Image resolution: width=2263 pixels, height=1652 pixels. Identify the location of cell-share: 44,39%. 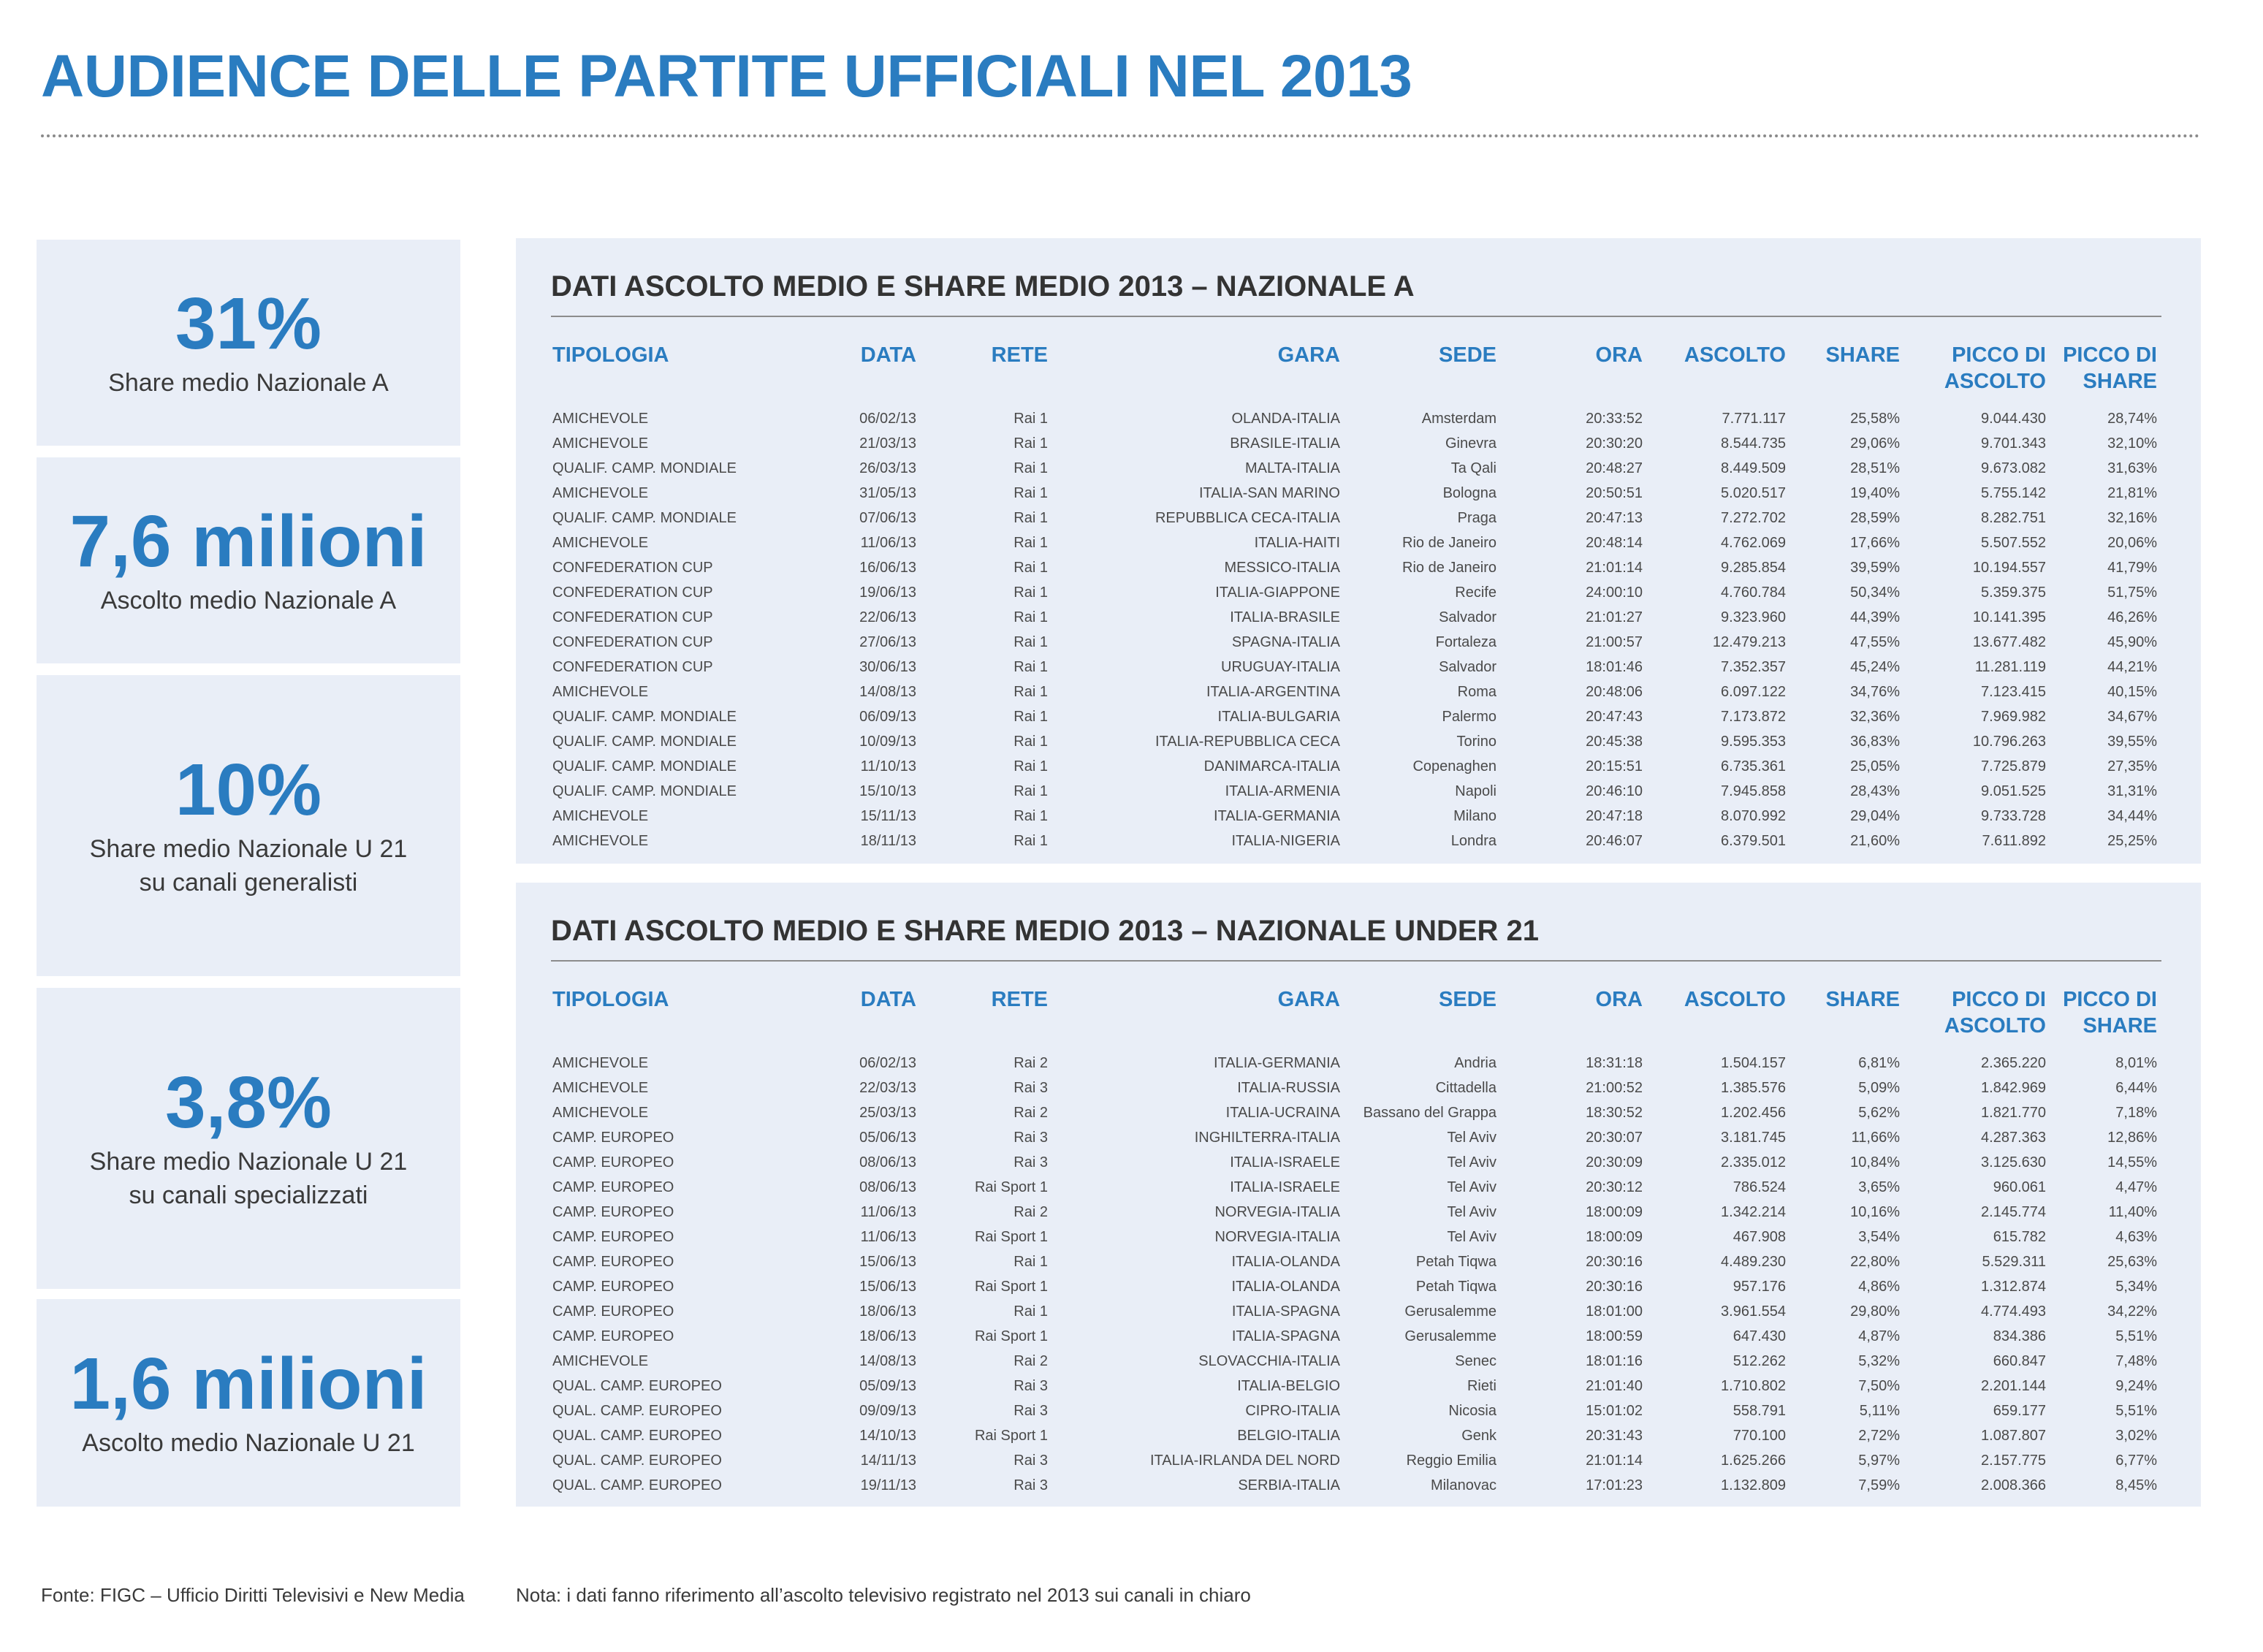
(1875, 617).